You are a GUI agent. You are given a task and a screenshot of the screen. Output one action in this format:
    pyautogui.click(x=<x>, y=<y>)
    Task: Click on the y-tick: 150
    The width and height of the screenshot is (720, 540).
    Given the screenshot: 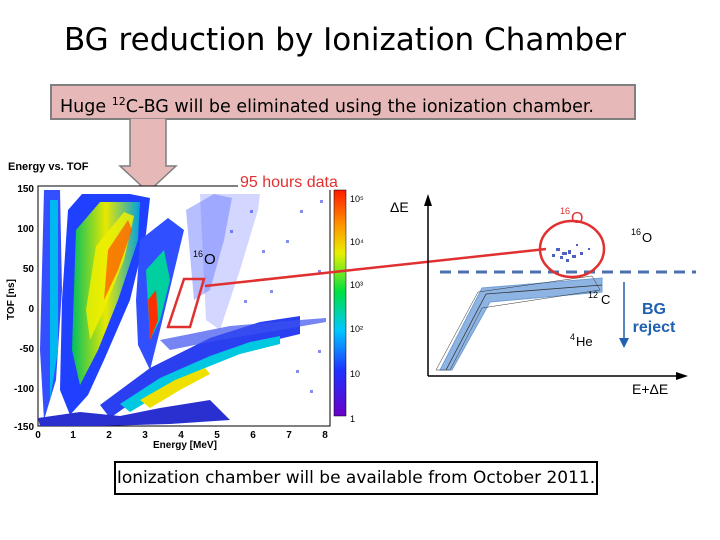 What is the action you would take?
    pyautogui.click(x=25, y=189)
    